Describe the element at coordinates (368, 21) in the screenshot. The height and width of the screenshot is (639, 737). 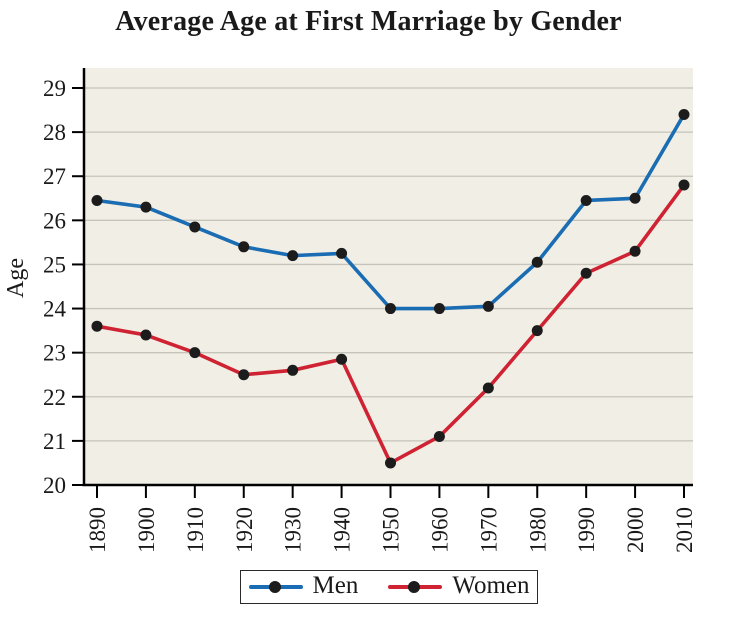
I see `chart-title: Average Age at First Marriage by Gender` at that location.